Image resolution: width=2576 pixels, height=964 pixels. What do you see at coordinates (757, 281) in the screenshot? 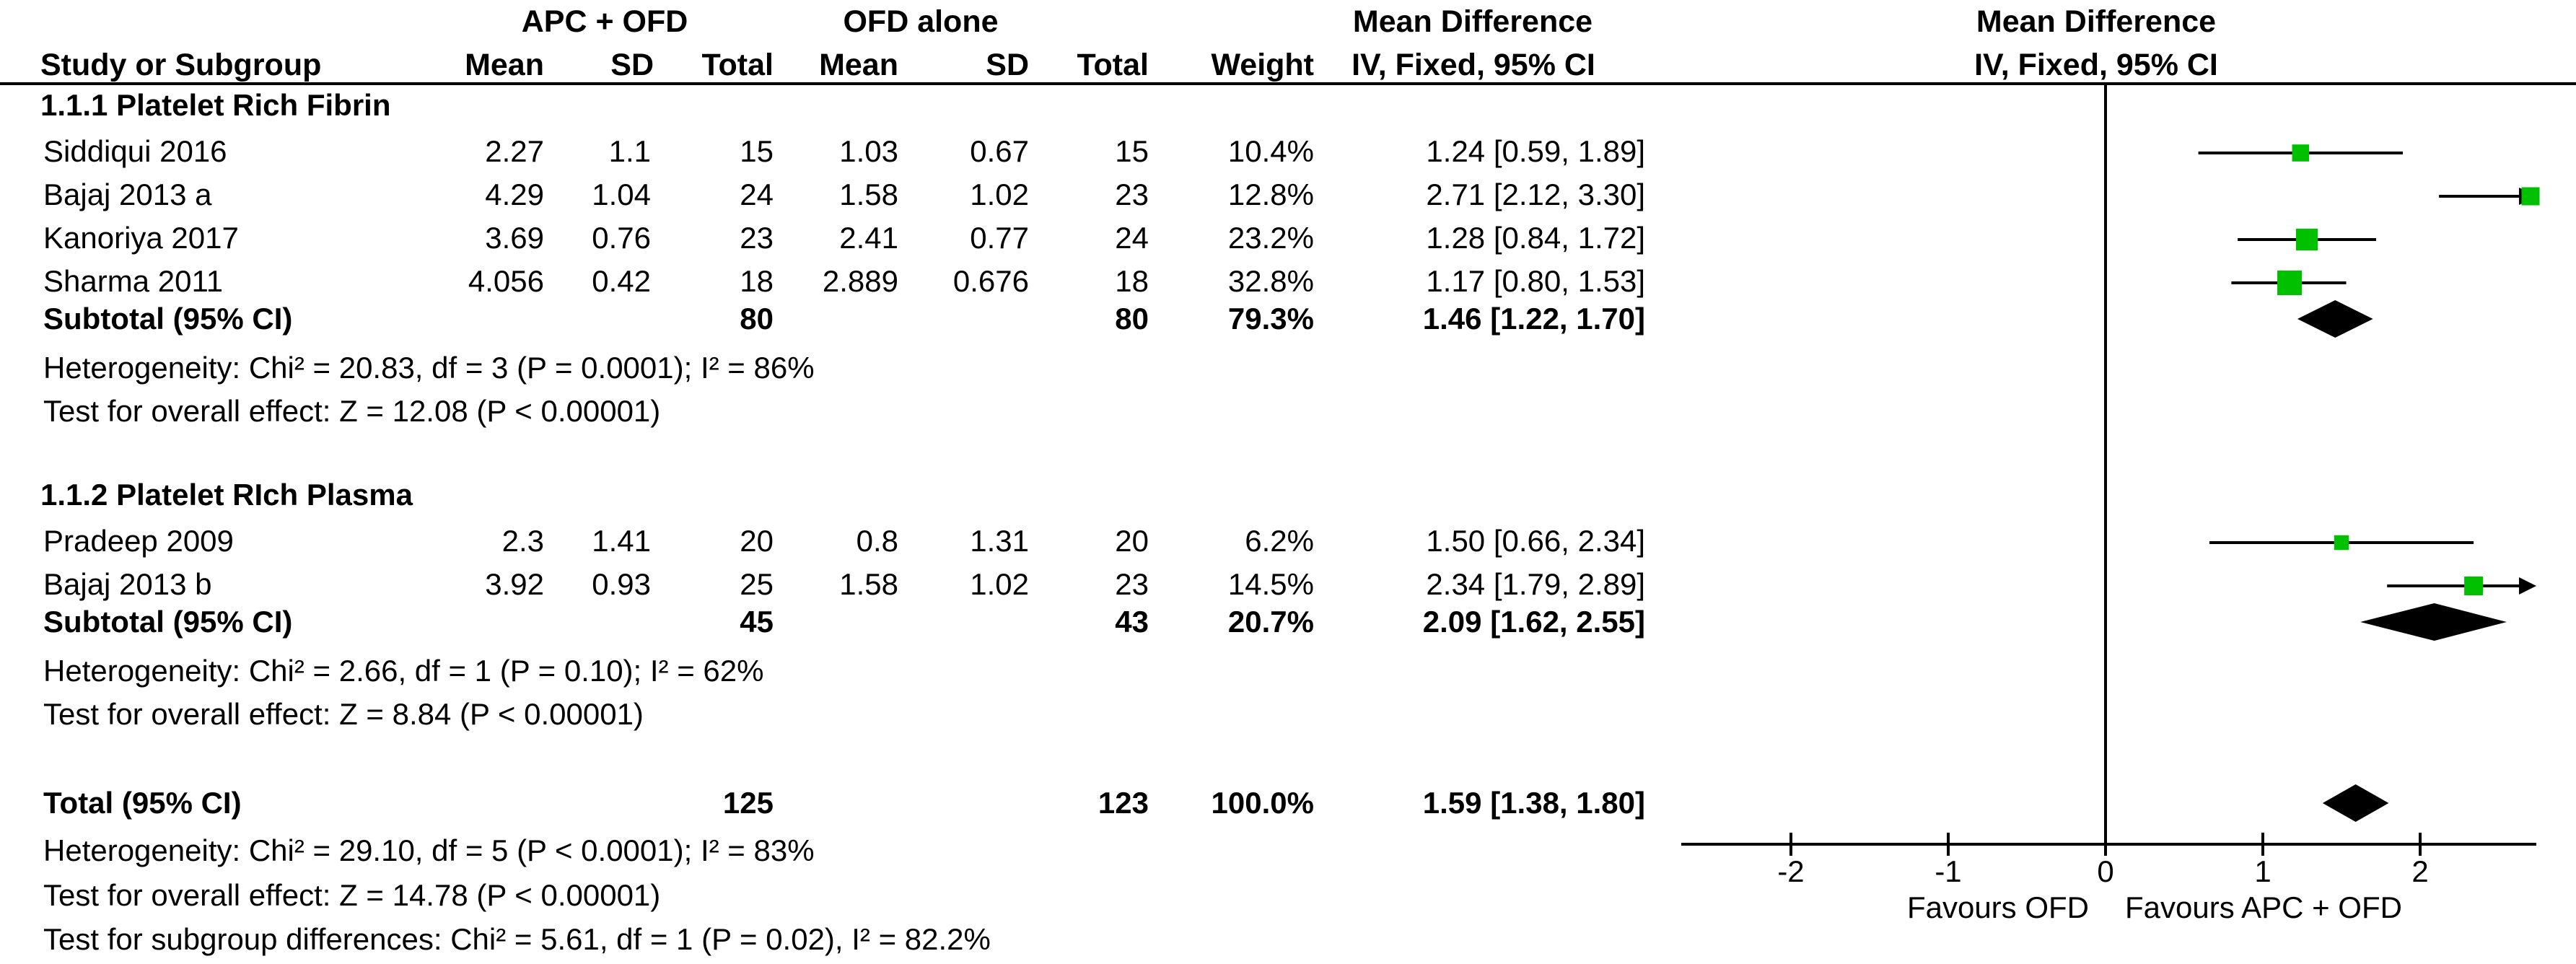
I see `study-total1: 18` at bounding box center [757, 281].